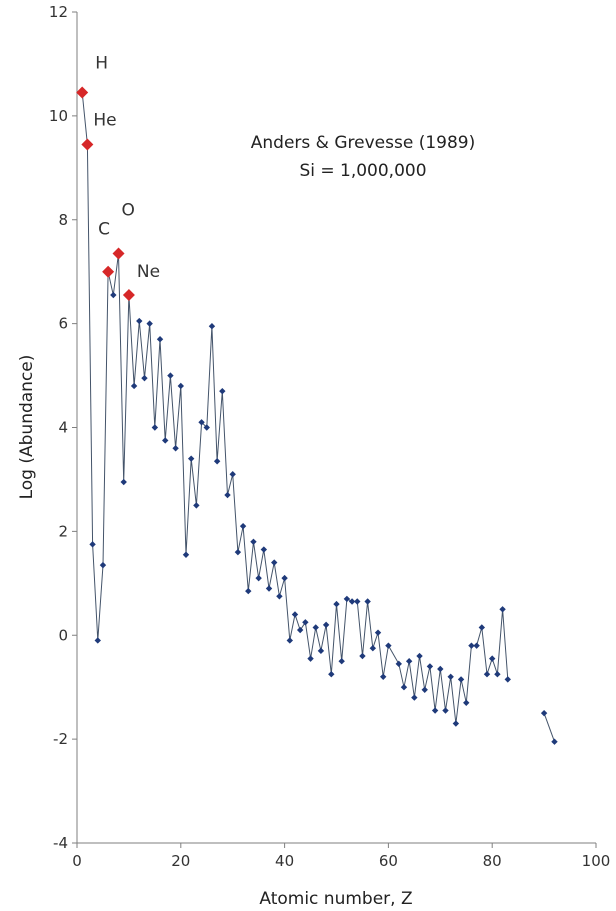  I want to click on x-tick-label: 20, so click(180, 861).